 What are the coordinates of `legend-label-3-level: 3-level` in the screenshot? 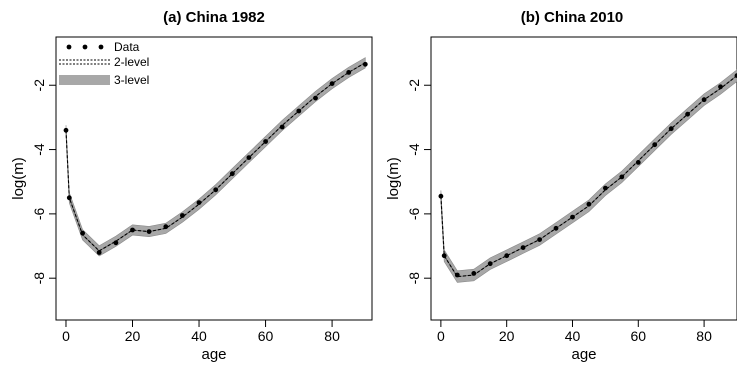 It's located at (131, 80).